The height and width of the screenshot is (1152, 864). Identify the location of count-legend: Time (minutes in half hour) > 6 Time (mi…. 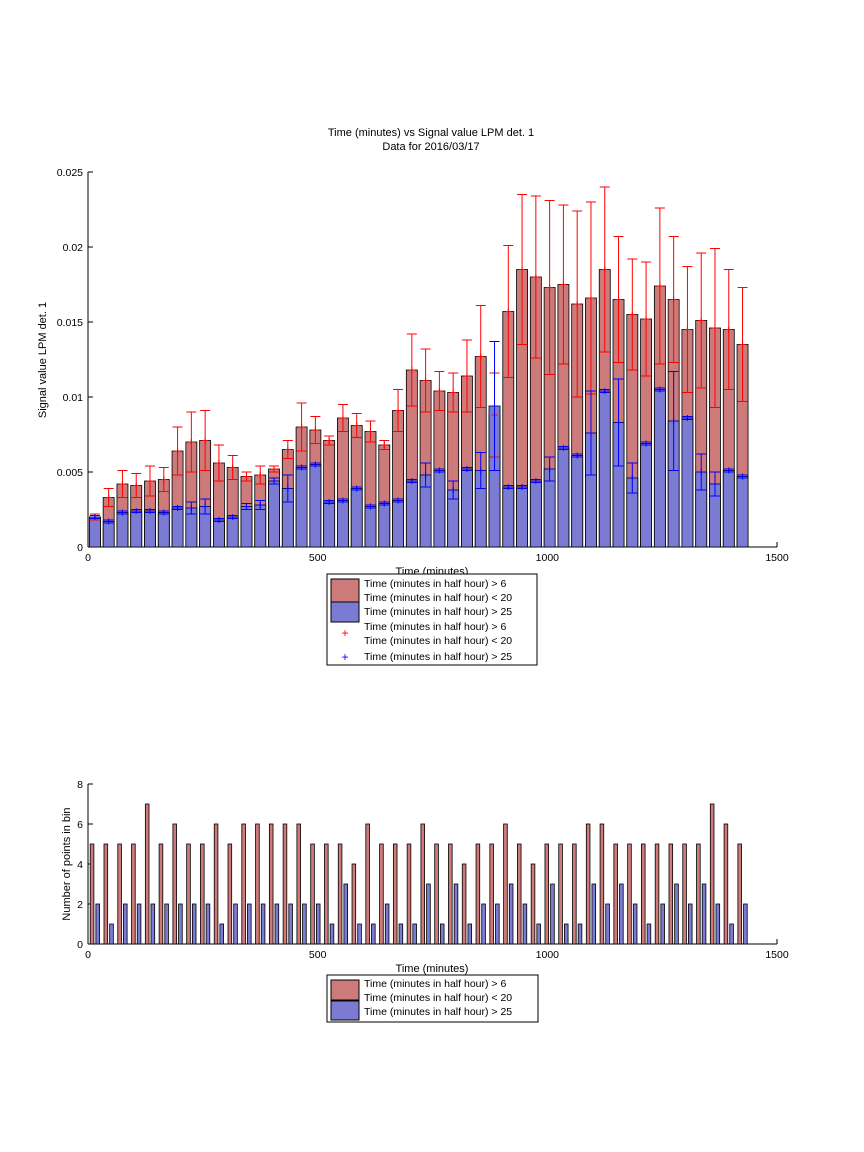
(432, 998).